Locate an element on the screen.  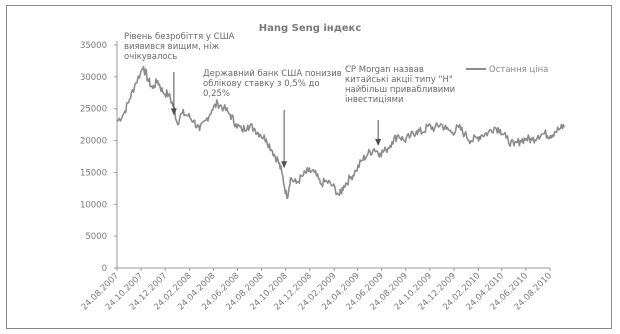
annotation-line: CP Morgan назвав is located at coordinates (384, 70).